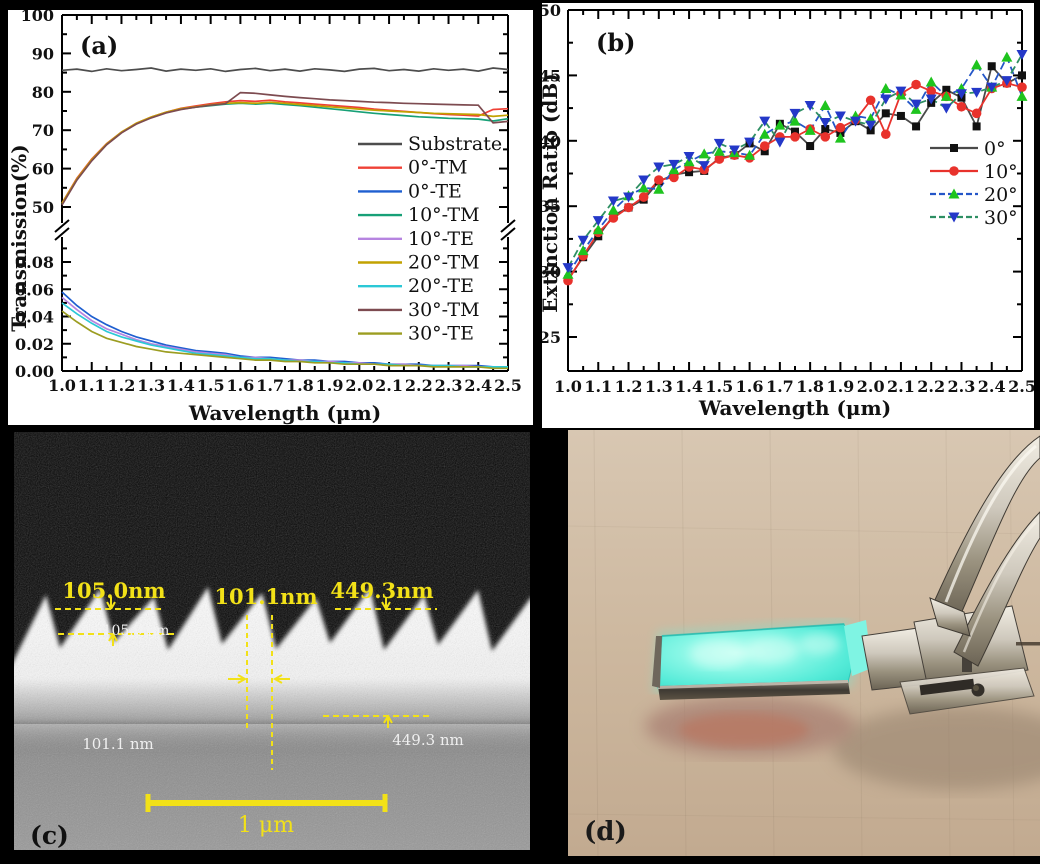 This screenshot has height=864, width=1040. I want to click on sample-top-edge, so click(753, 630).